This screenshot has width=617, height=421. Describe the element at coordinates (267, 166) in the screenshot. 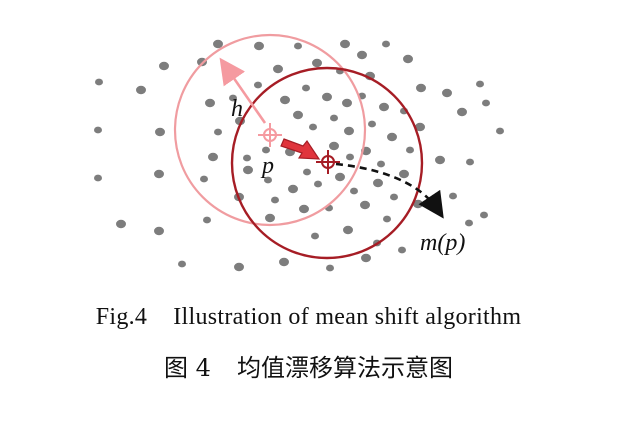

I see `point-label: p` at that location.